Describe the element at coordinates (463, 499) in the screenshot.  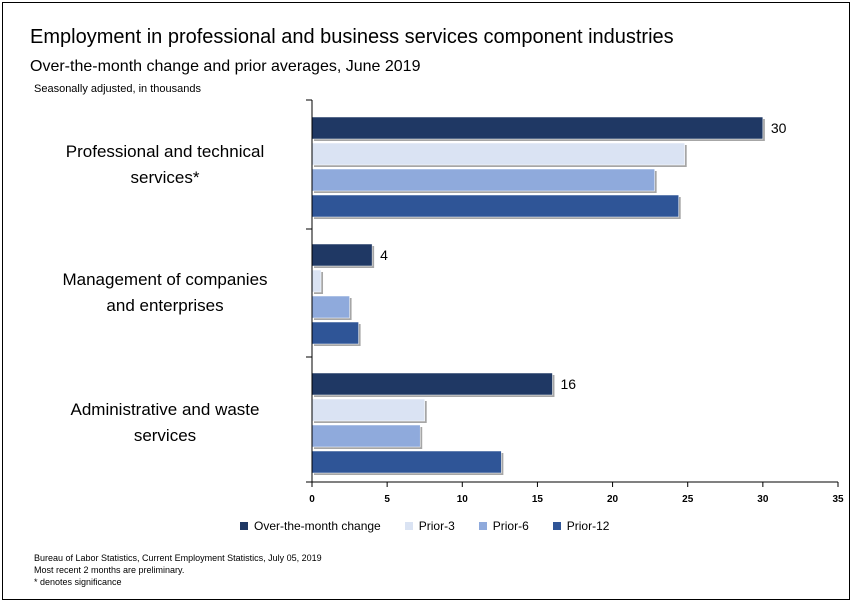
I see `x-tick-label: 10` at that location.